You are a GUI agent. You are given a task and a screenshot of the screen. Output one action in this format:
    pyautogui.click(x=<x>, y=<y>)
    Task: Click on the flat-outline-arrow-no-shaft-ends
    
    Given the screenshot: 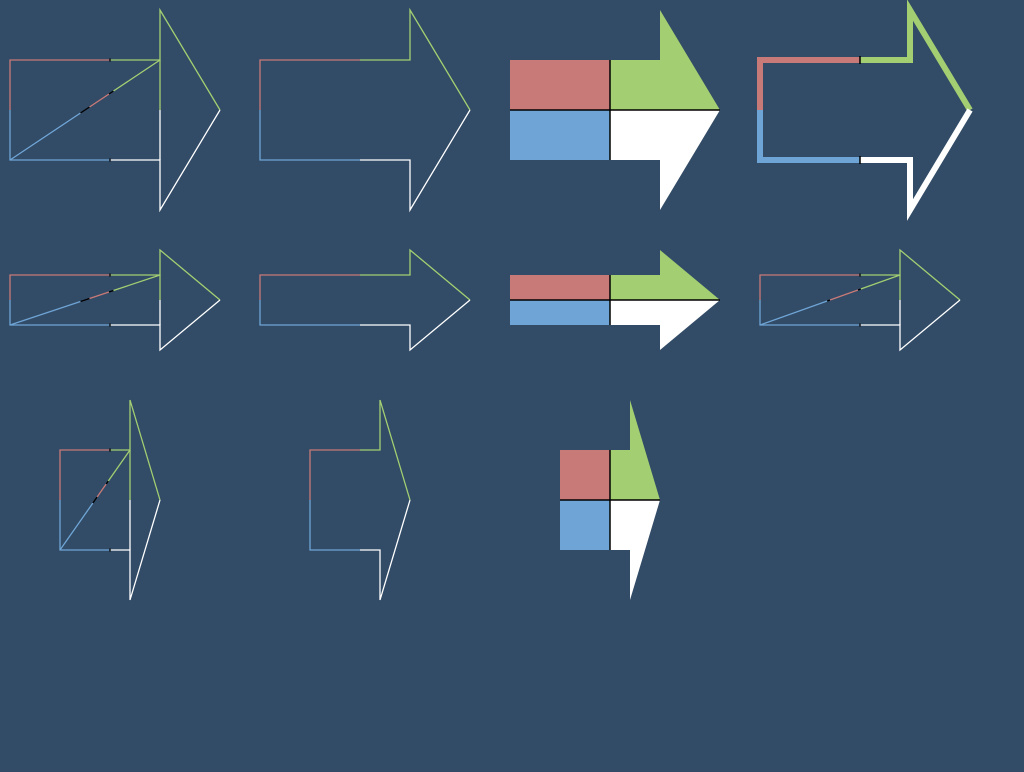 What is the action you would take?
    pyautogui.click(x=860, y=300)
    